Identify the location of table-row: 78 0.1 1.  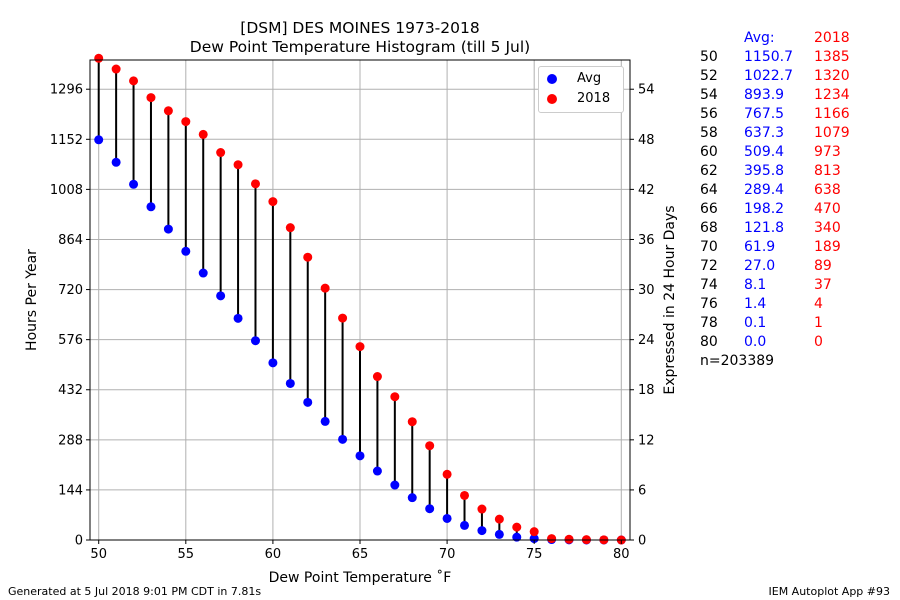
(787, 323).